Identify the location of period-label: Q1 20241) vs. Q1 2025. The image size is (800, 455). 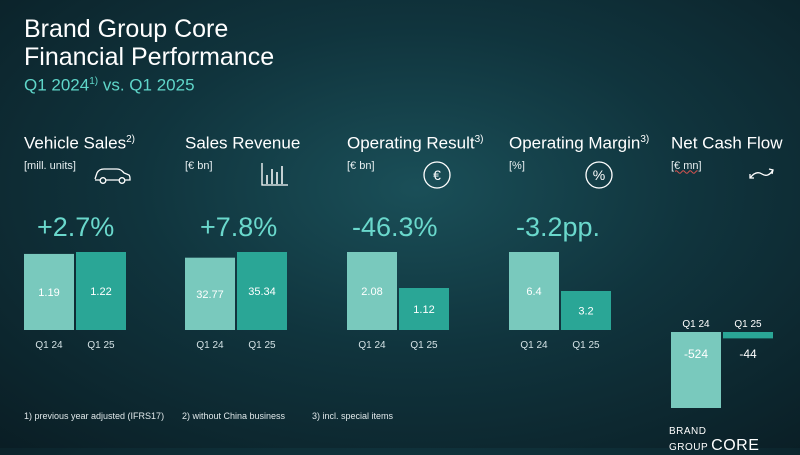
(109, 84).